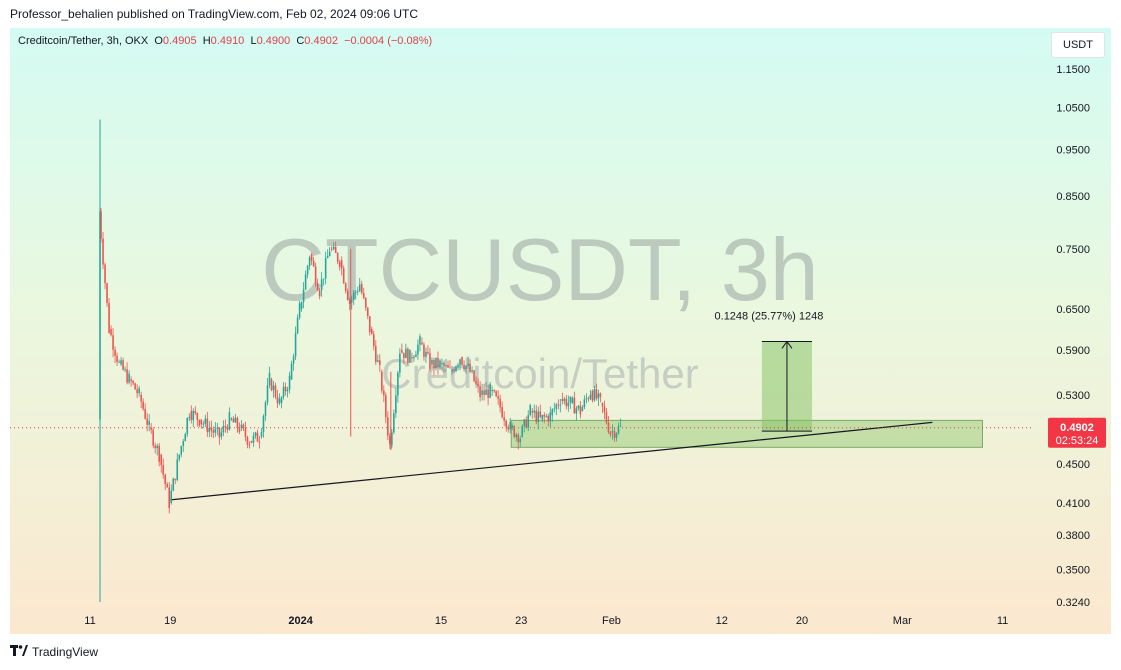  What do you see at coordinates (300, 621) in the screenshot?
I see `x-tick-label: 2024` at bounding box center [300, 621].